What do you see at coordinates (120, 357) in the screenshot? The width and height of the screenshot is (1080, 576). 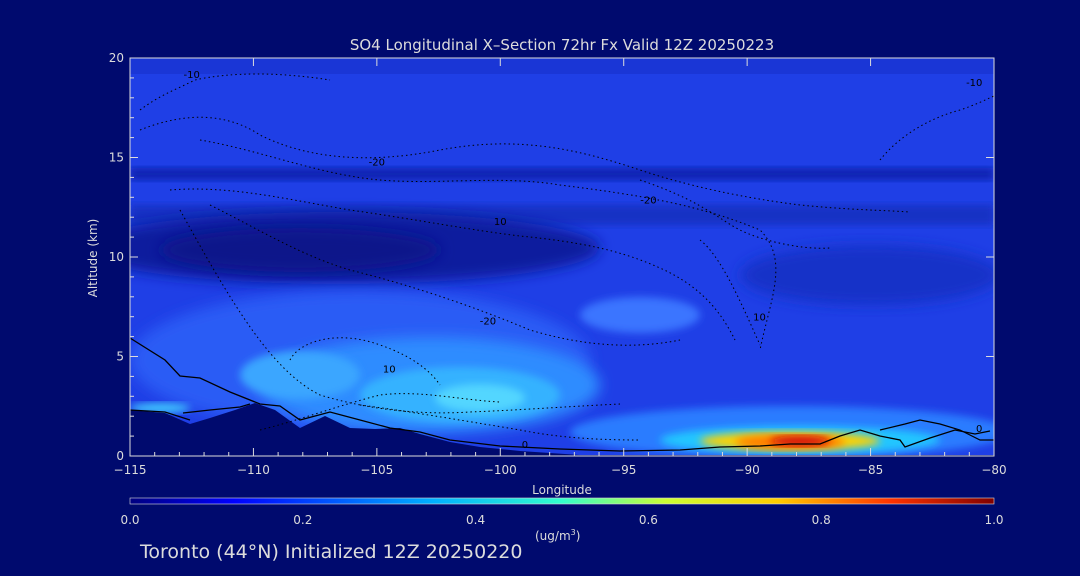 I see `y-tick-label: 5` at bounding box center [120, 357].